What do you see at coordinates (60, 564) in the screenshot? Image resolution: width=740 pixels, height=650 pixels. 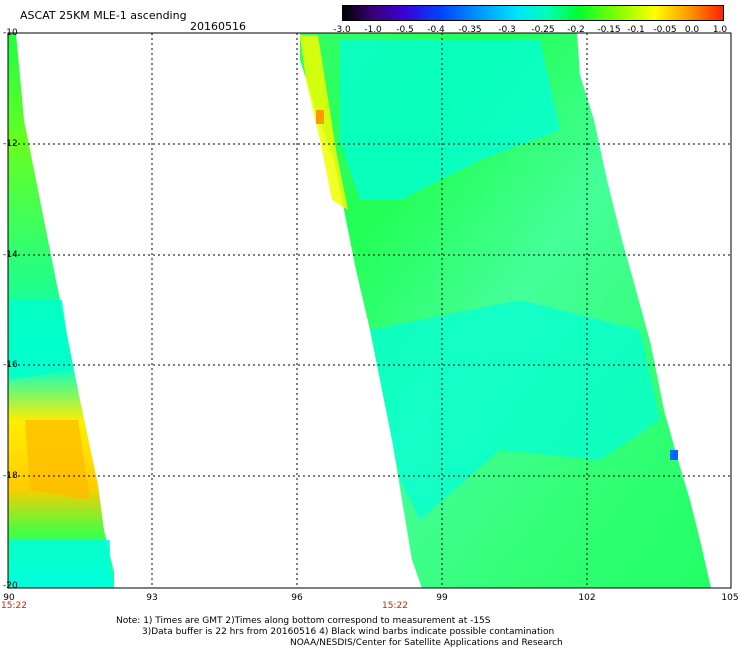 I see `left-swath-cyan-bottom` at bounding box center [60, 564].